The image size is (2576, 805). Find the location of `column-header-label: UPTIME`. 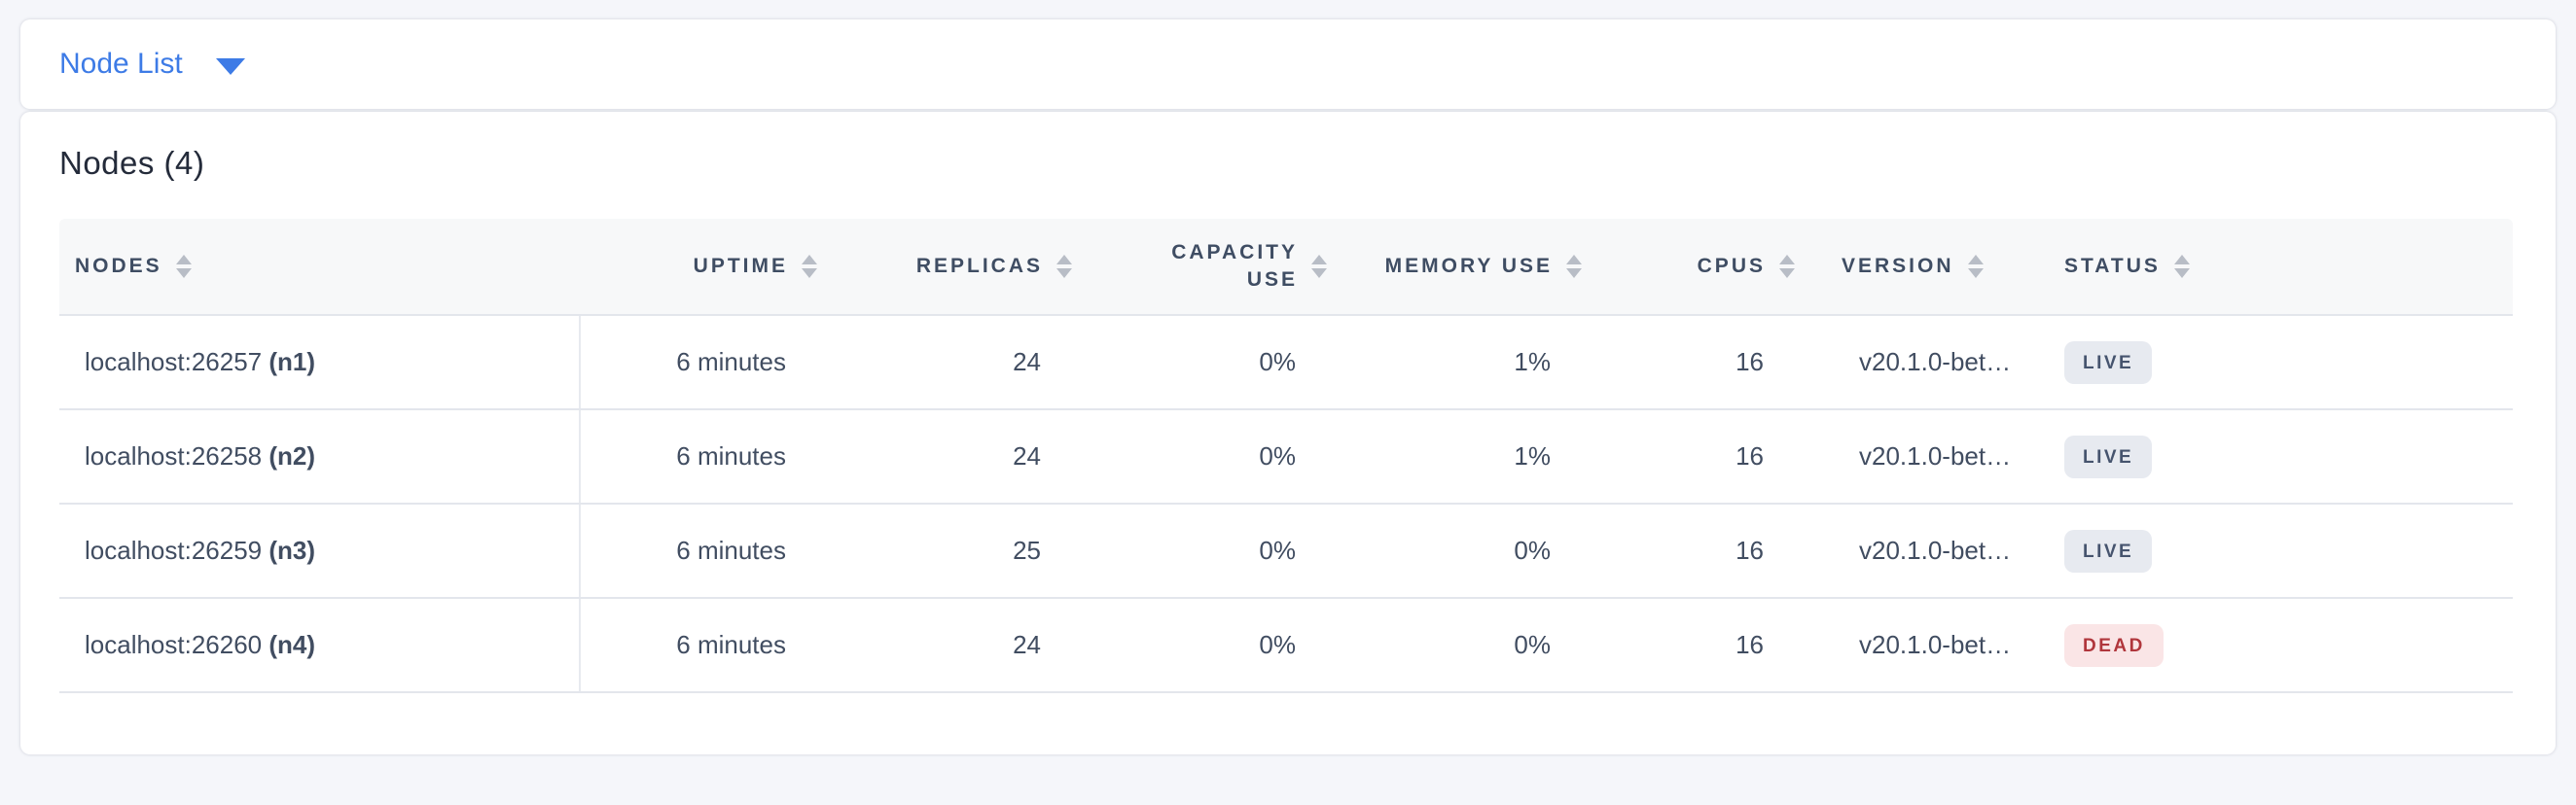

column-header-label: UPTIME is located at coordinates (740, 265).